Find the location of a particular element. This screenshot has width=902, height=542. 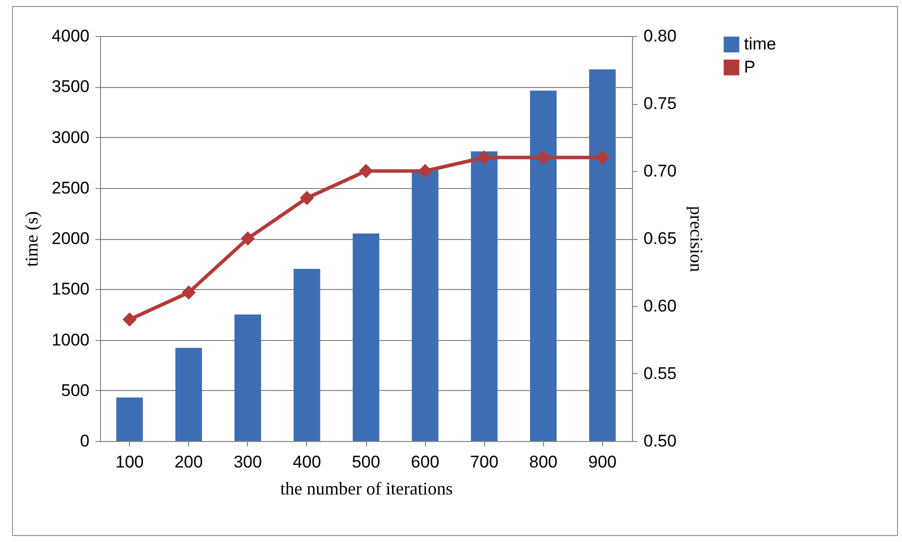

legend-label: P is located at coordinates (750, 67).